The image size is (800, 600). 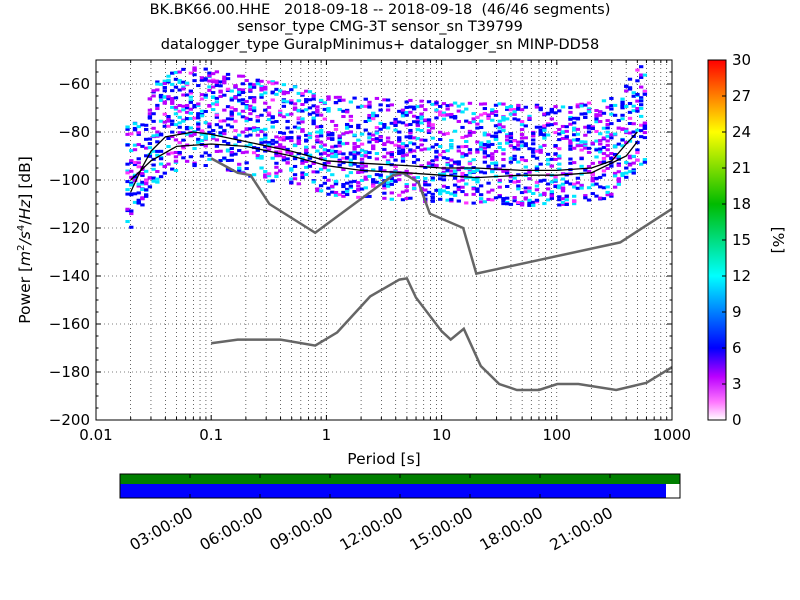 I want to click on timeline-tick-label: 12:00:00, so click(x=371, y=529).